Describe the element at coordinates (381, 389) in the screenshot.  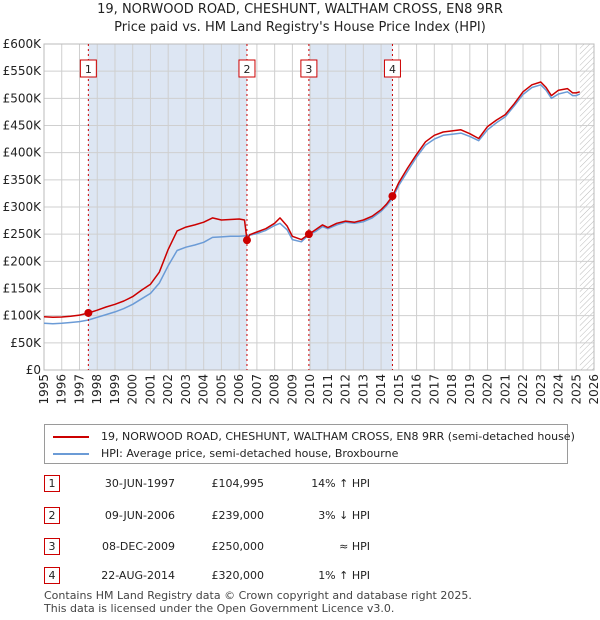
I see `x-tick-label: 2014` at that location.